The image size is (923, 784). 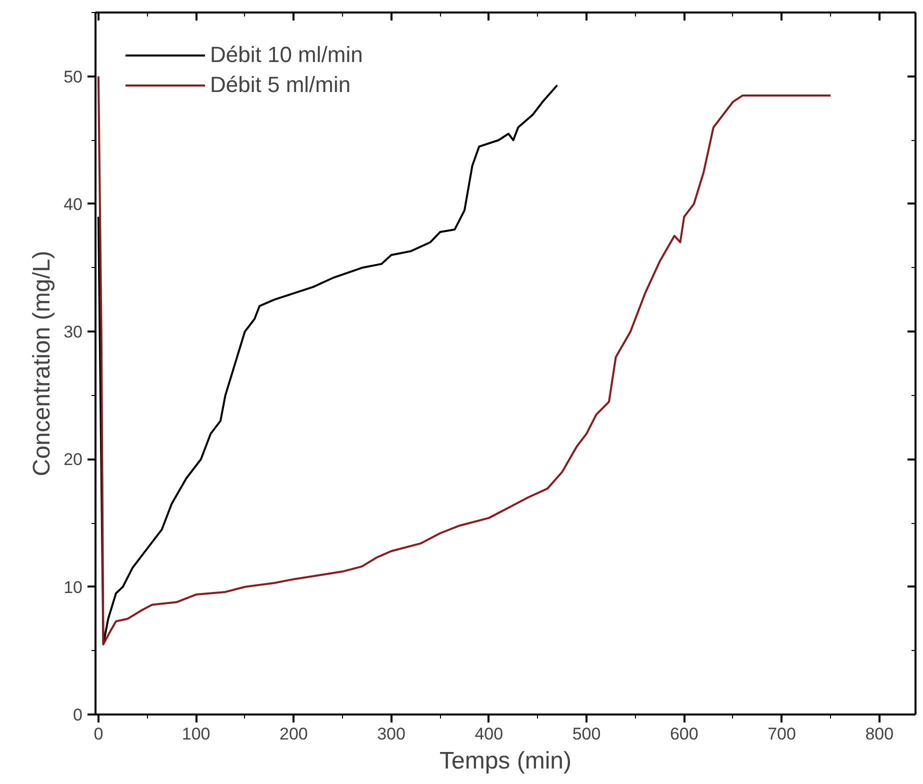 What do you see at coordinates (196, 734) in the screenshot?
I see `x-tick-label: 100` at bounding box center [196, 734].